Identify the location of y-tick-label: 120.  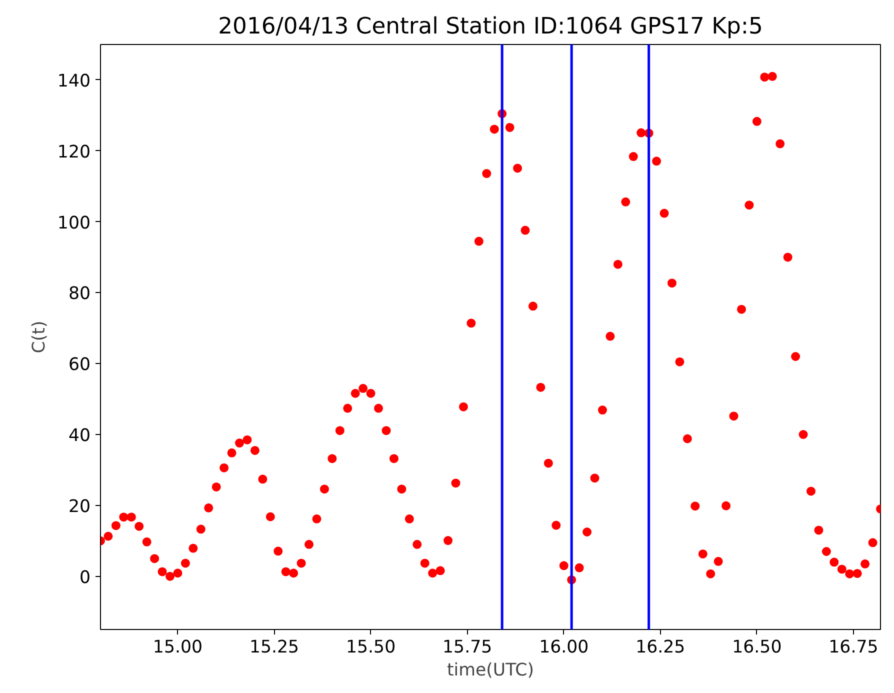
(74, 152).